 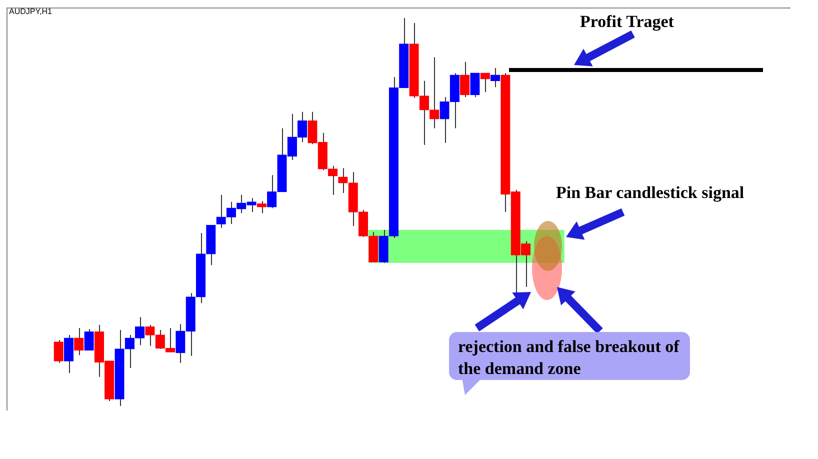 What do you see at coordinates (627, 22) in the screenshot?
I see `text: Profit Traget` at bounding box center [627, 22].